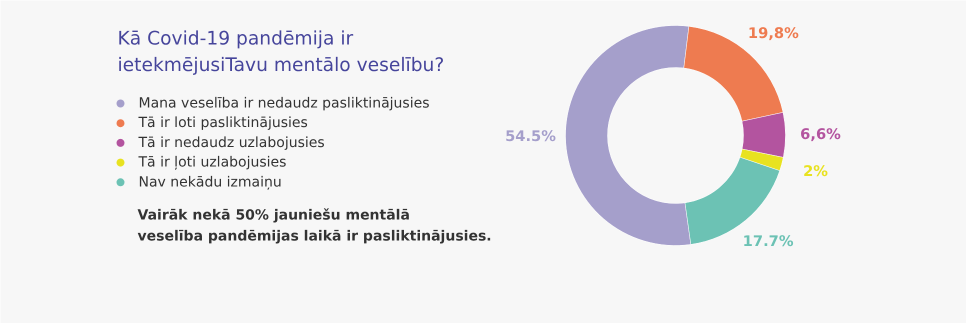 The height and width of the screenshot is (323, 966). What do you see at coordinates (315, 226) in the screenshot?
I see `text: Vairāk nekā 50% jauniešu mentālā veselība pandēmijas laikā ir pasliktinājusies.` at bounding box center [315, 226].